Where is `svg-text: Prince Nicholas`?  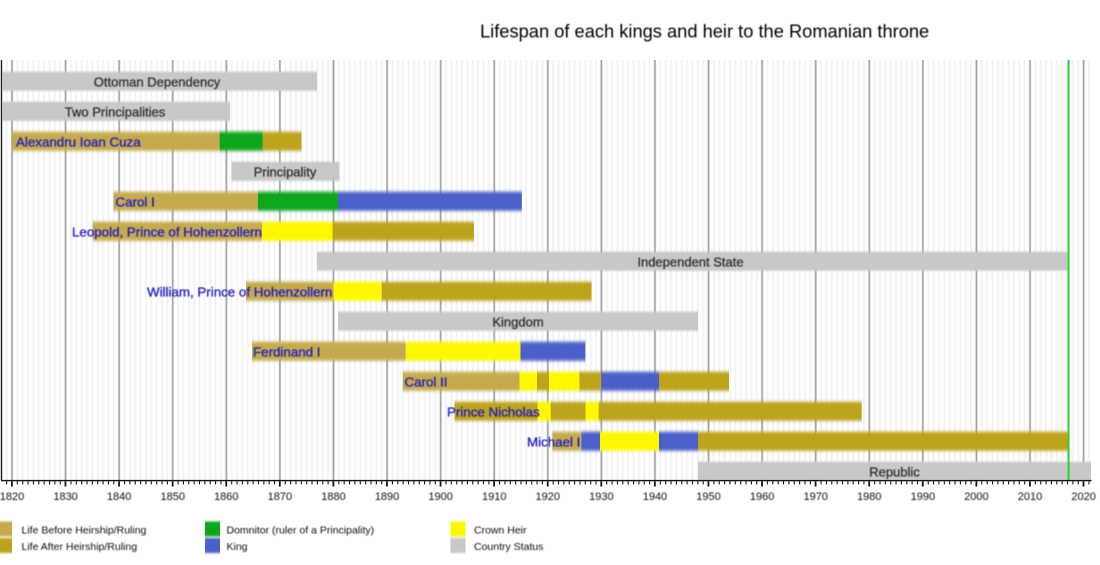
svg-text: Prince Nicholas is located at coordinates (493, 411).